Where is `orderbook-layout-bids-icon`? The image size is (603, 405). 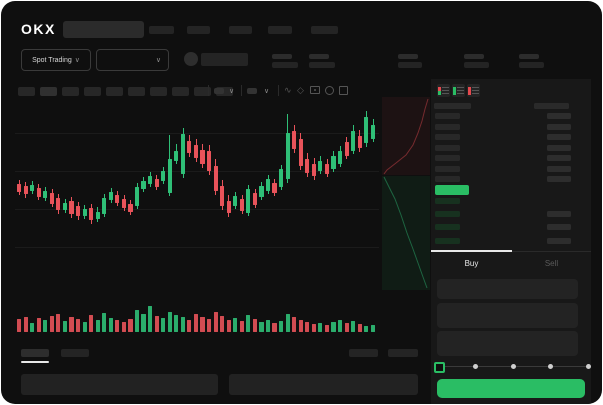 orderbook-layout-bids-icon is located at coordinates (458, 90).